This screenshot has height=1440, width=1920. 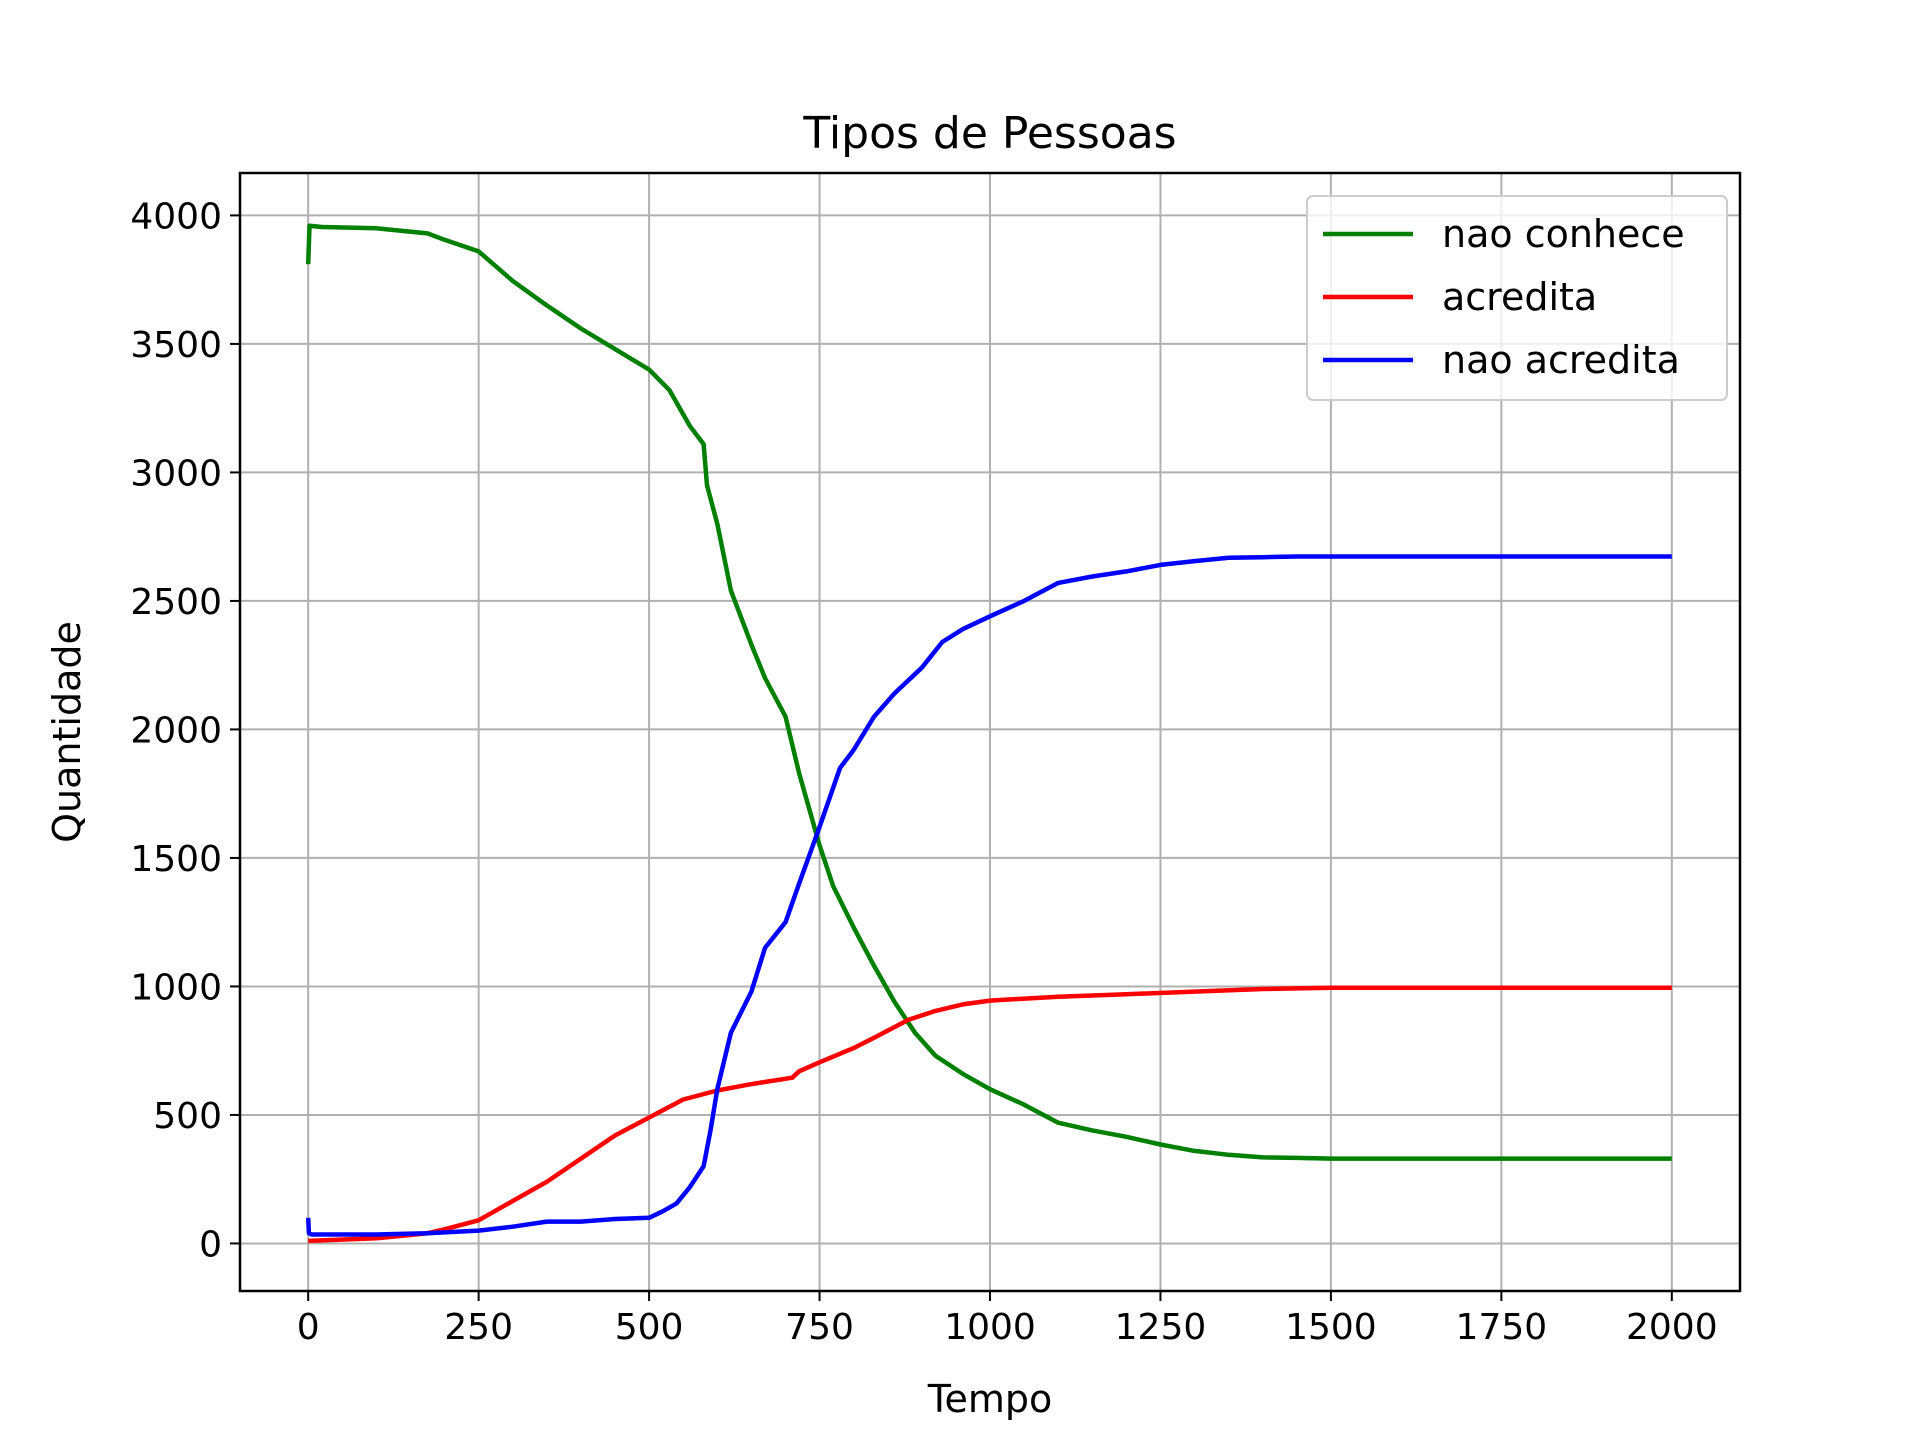 What do you see at coordinates (1672, 1327) in the screenshot?
I see `x-tick-label: 2000` at bounding box center [1672, 1327].